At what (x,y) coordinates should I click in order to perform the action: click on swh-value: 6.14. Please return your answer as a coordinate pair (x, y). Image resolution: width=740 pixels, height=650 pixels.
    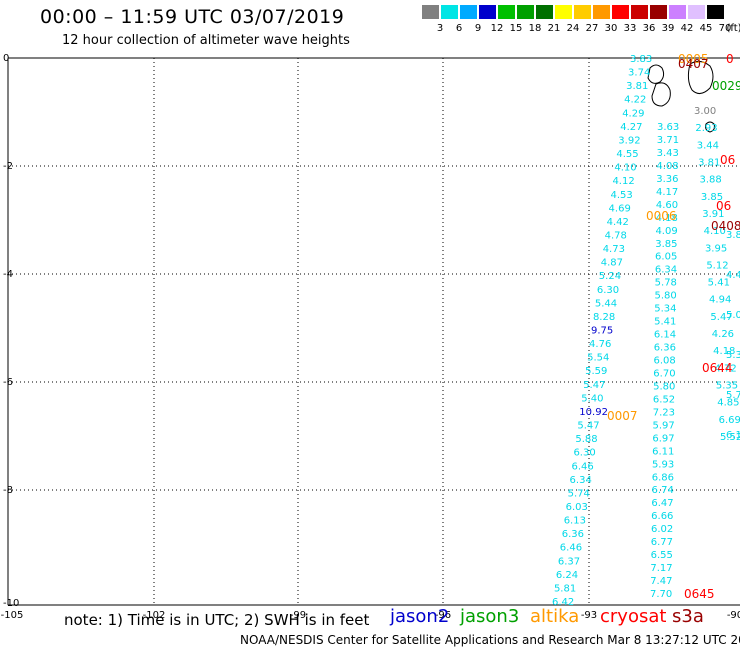
    Looking at the image, I should click on (665, 335).